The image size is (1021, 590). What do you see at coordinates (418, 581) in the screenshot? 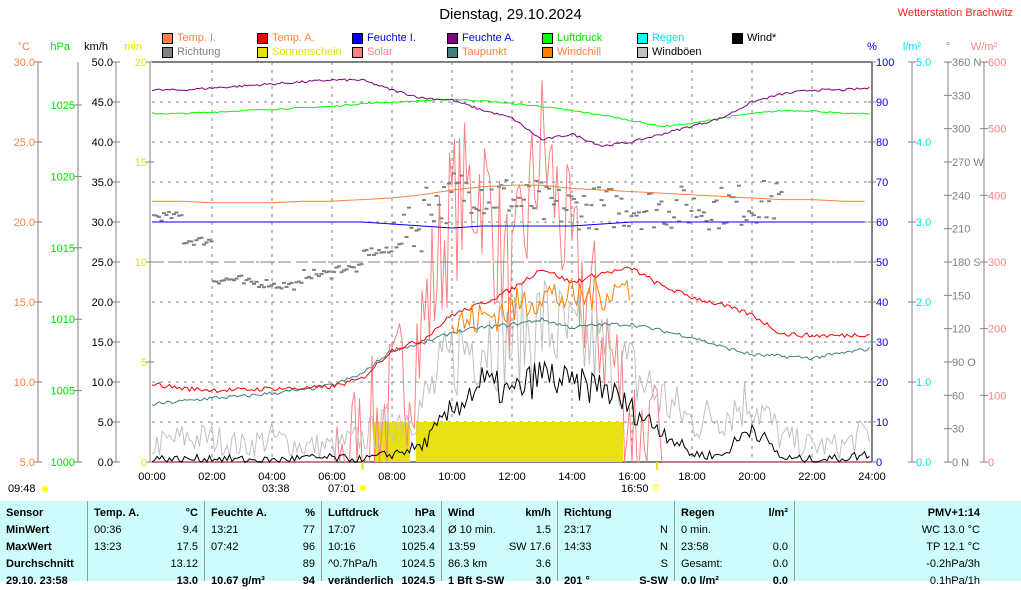
I see `cell-value: 1024.5` at bounding box center [418, 581].